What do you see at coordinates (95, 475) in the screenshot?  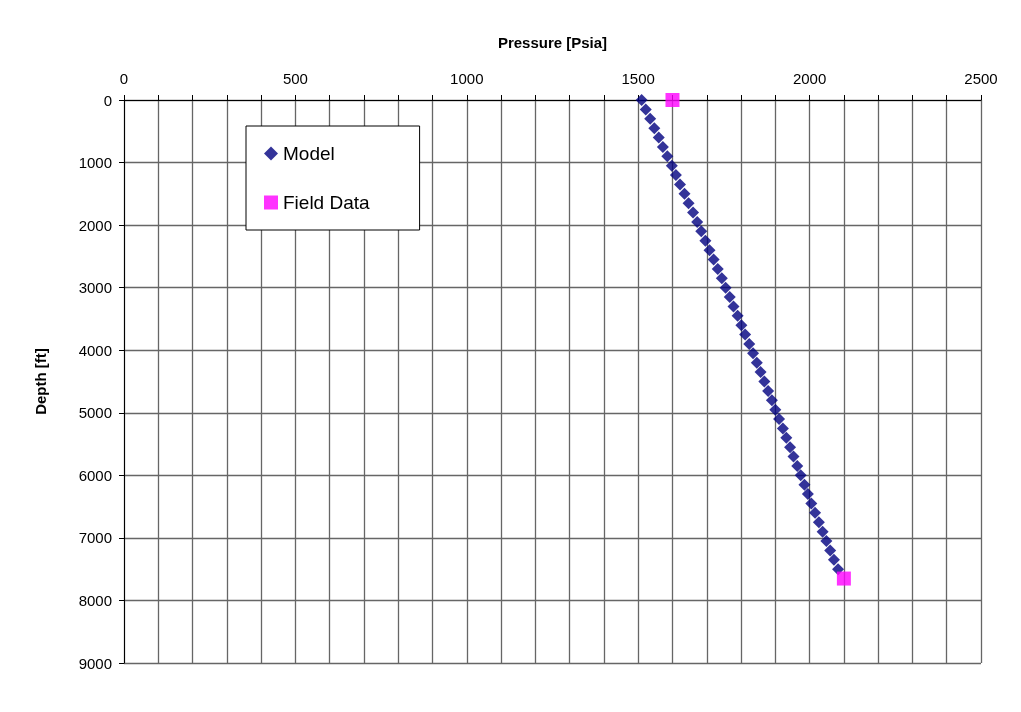 I see `y-tick-label: 6000` at bounding box center [95, 475].